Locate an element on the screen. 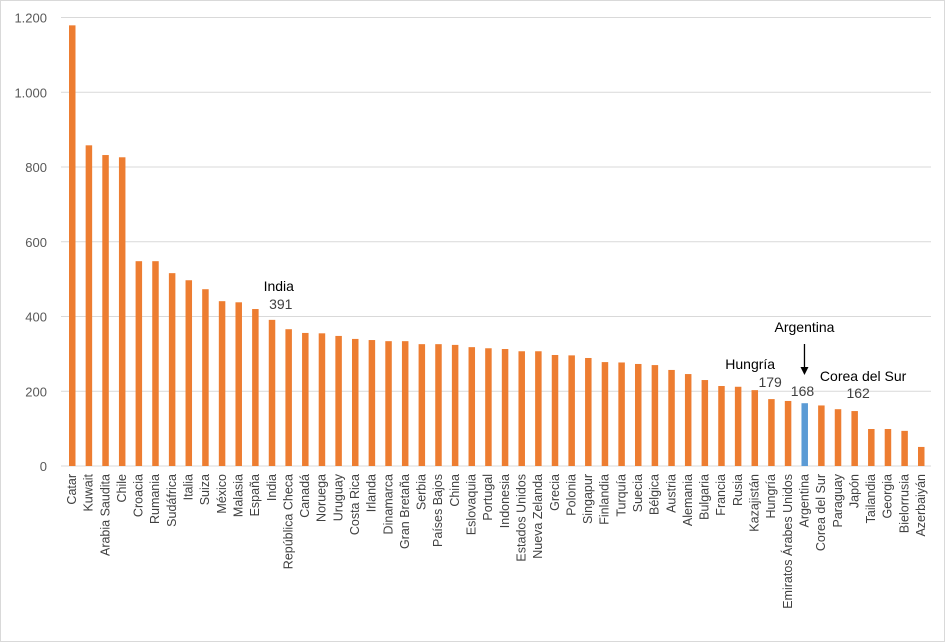 The image size is (945, 643). x-tick-label: Tailandia is located at coordinates (871, 498).